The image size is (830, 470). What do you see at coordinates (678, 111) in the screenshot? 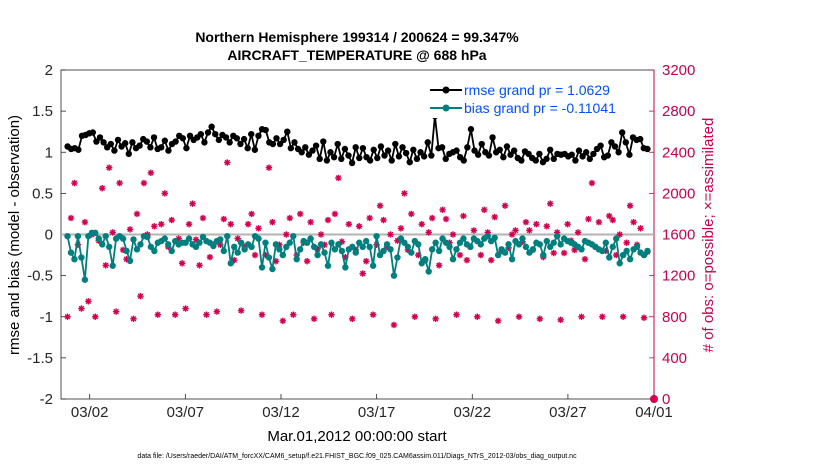
I see `right-tick-label: 2800` at bounding box center [678, 111].